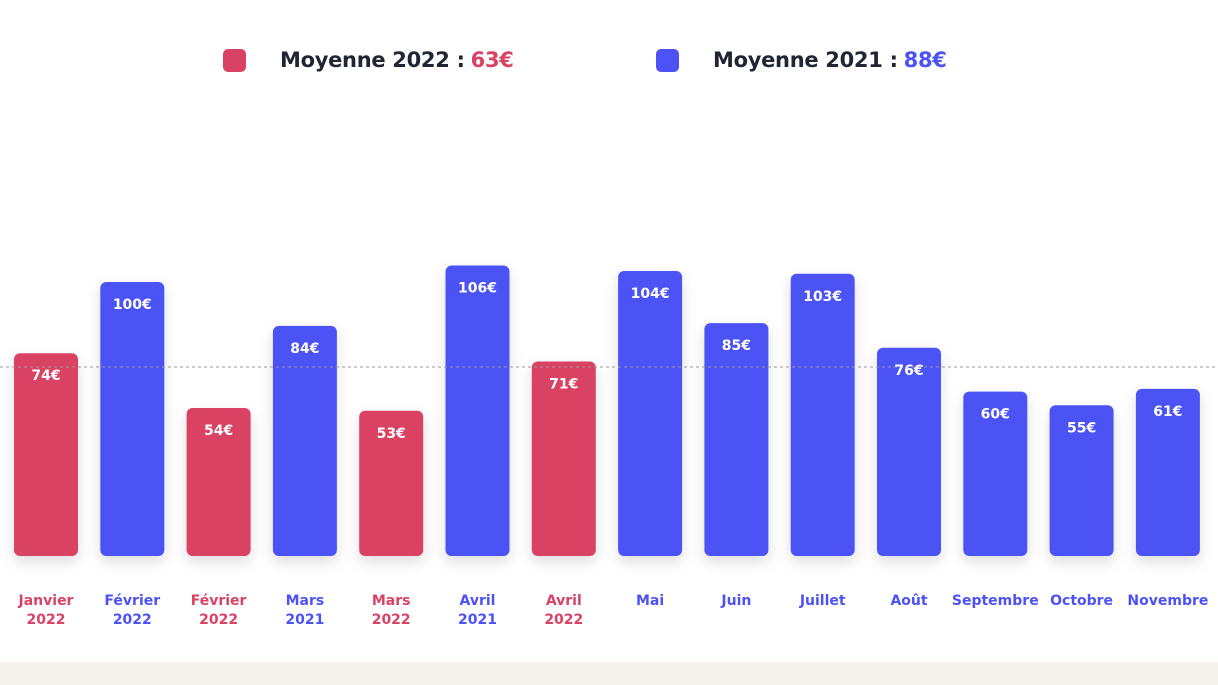 This screenshot has height=685, width=1218. What do you see at coordinates (736, 346) in the screenshot?
I see `bar-value-label-8: 85€` at bounding box center [736, 346].